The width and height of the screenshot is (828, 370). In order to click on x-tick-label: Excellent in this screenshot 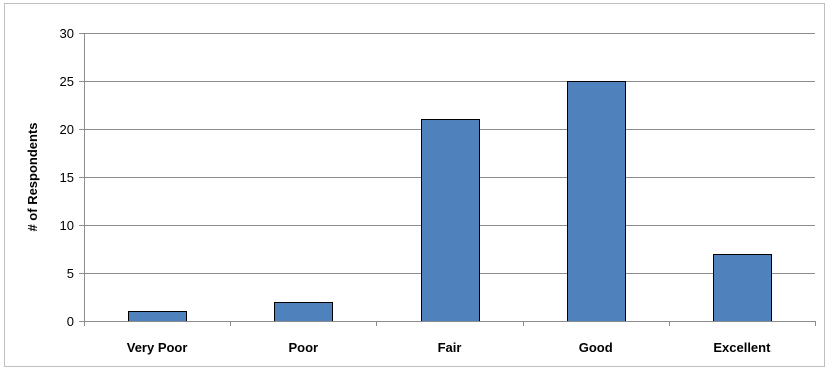, I will do `click(742, 347)`.